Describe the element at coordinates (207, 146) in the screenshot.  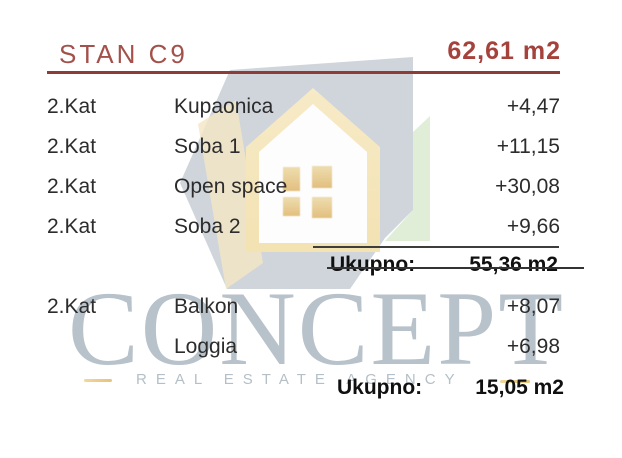
I see `row-room: Soba 1` at that location.